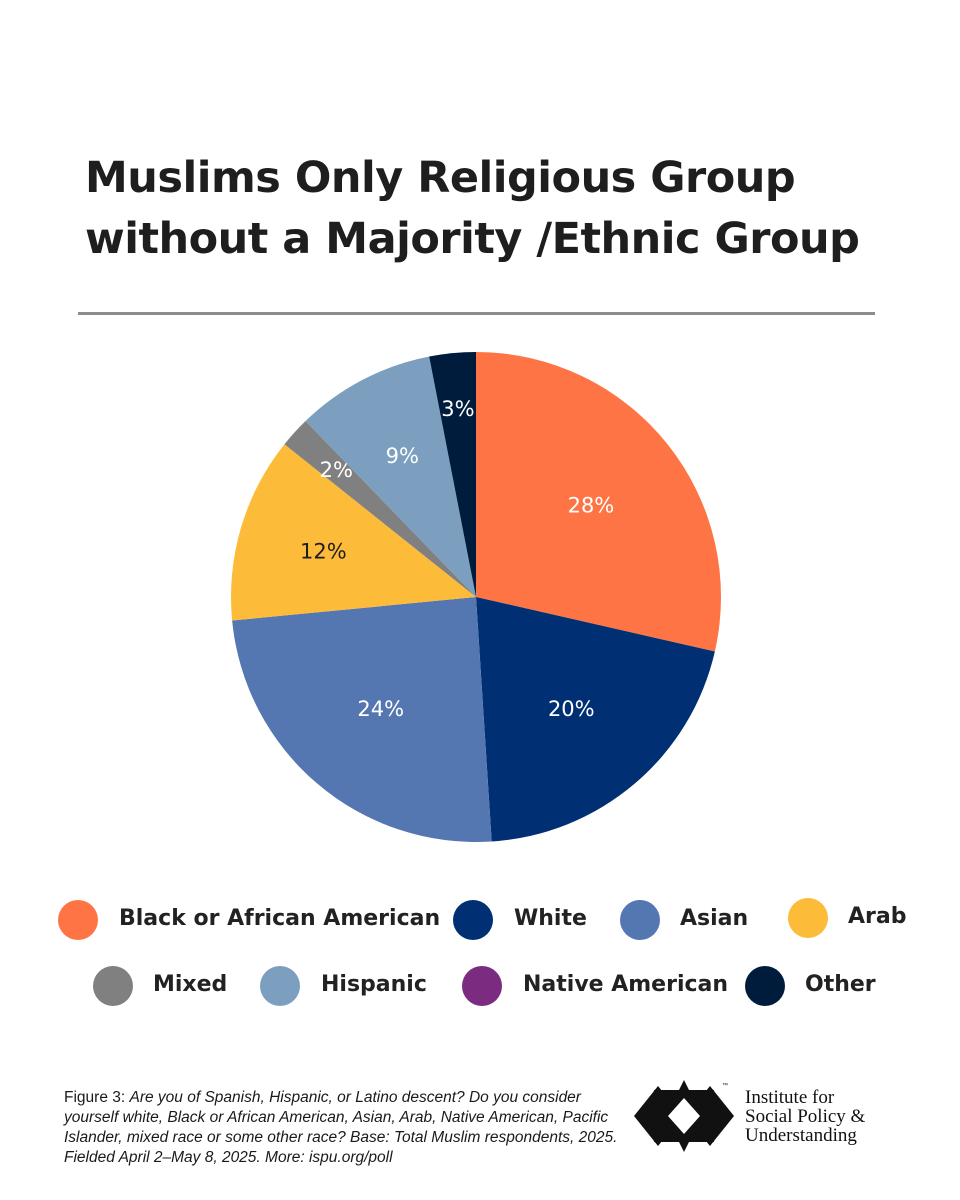 This screenshot has width=960, height=1200. I want to click on pie-slice-black-or-african-american, so click(599, 502).